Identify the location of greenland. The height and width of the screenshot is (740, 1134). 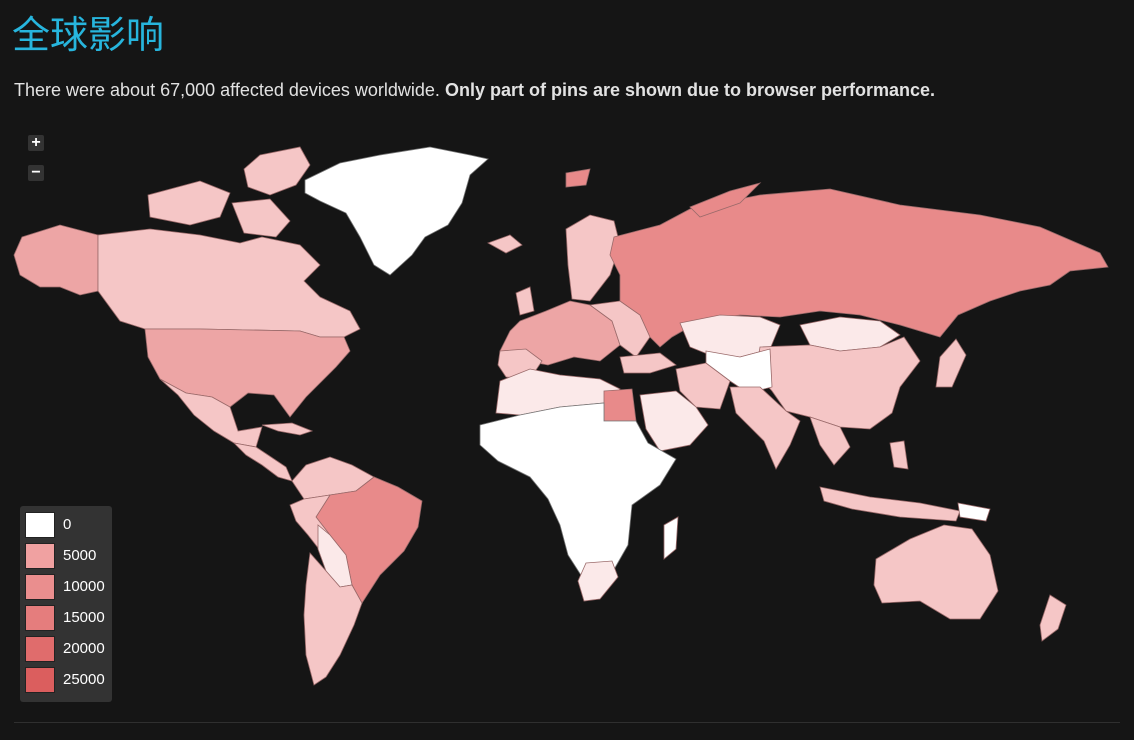
(396, 211).